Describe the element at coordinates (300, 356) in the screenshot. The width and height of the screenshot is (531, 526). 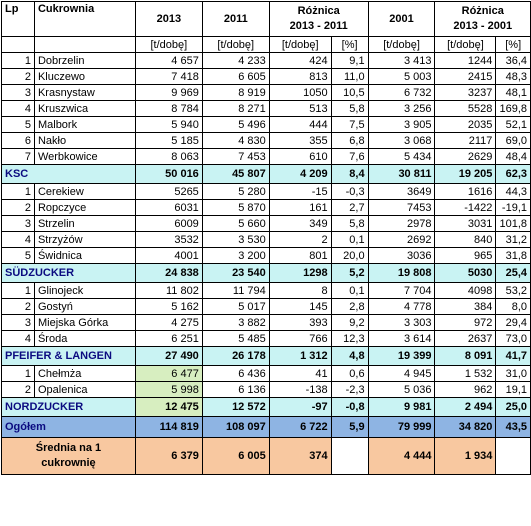
I see `diff-2013-2011: 1 312` at that location.